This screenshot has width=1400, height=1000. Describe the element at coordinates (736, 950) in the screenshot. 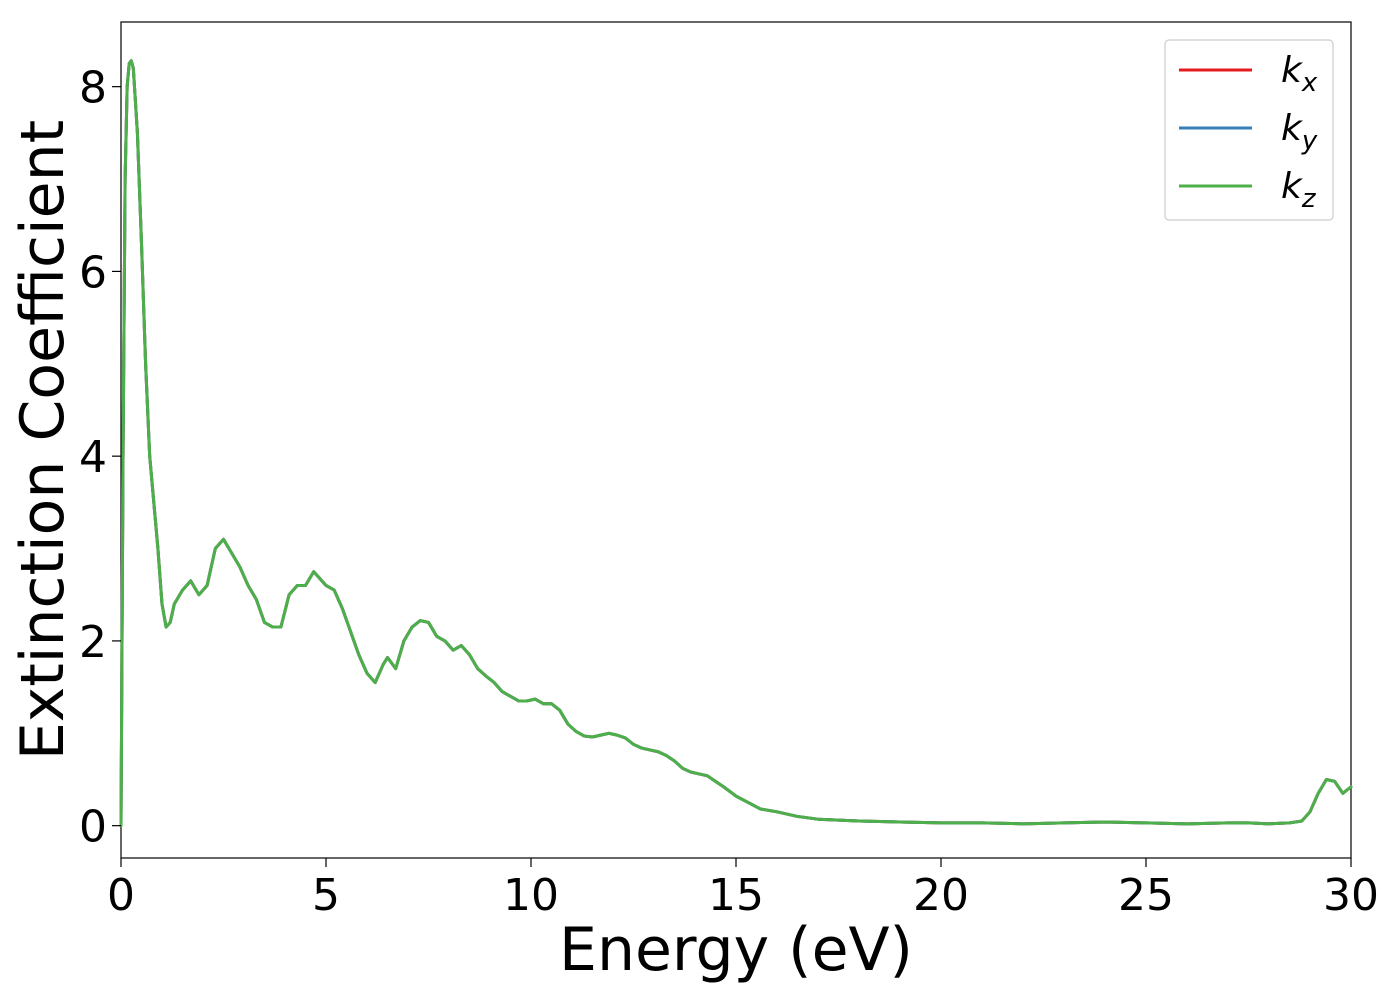

I see `x-axis-label: Energy (eV)` at that location.